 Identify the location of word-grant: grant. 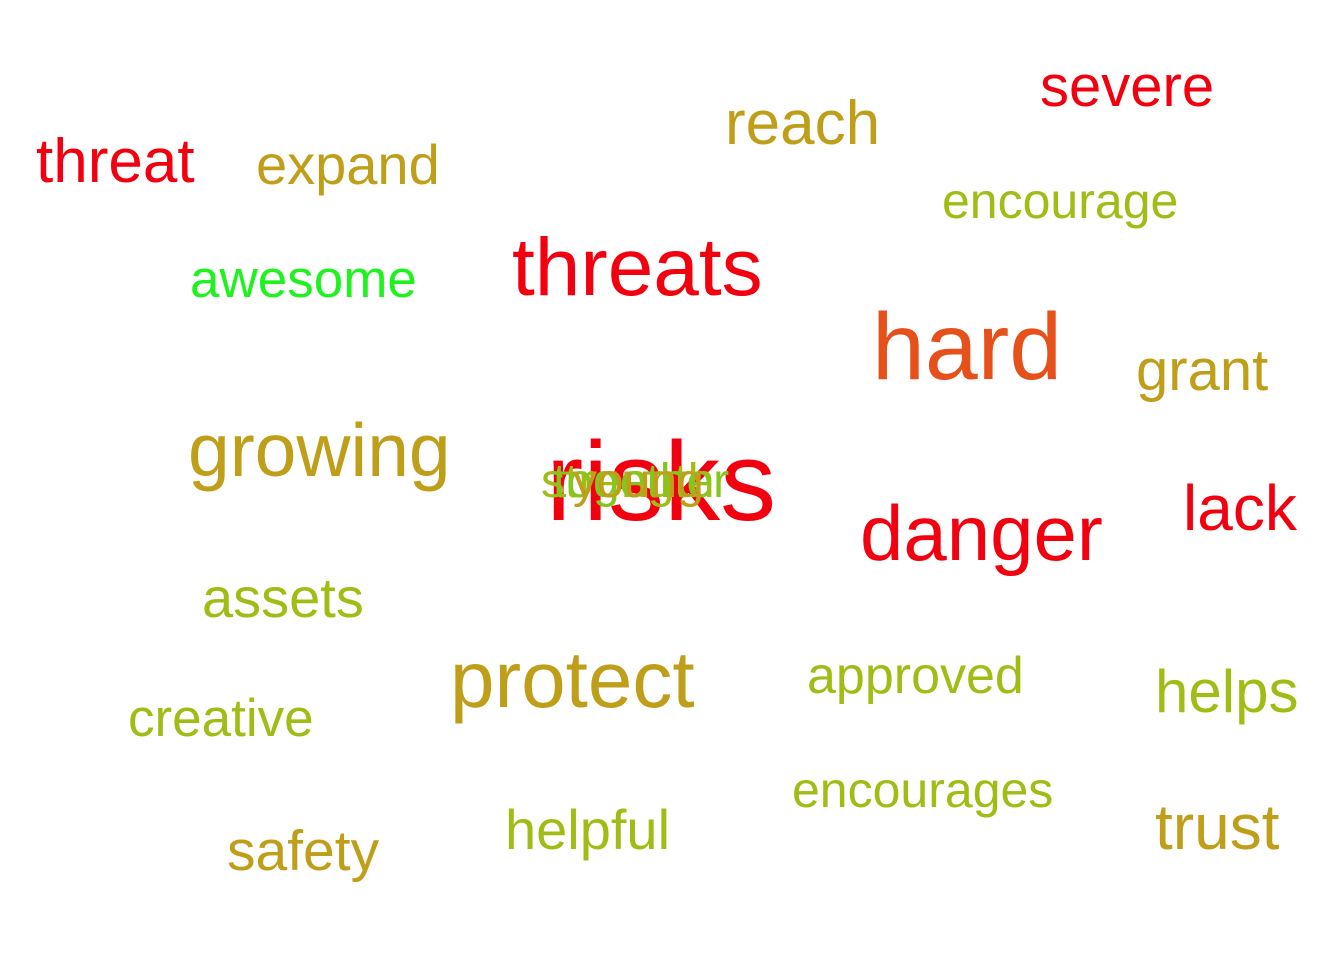
(1202, 370).